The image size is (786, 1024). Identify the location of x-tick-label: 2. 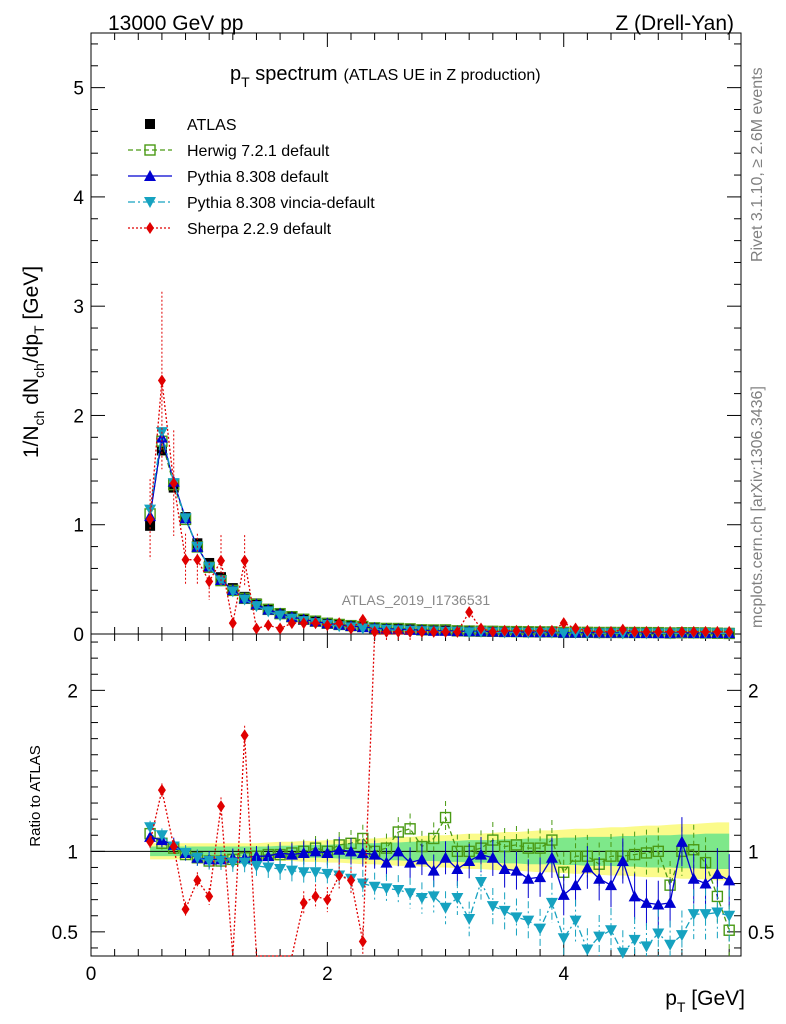
(327, 974).